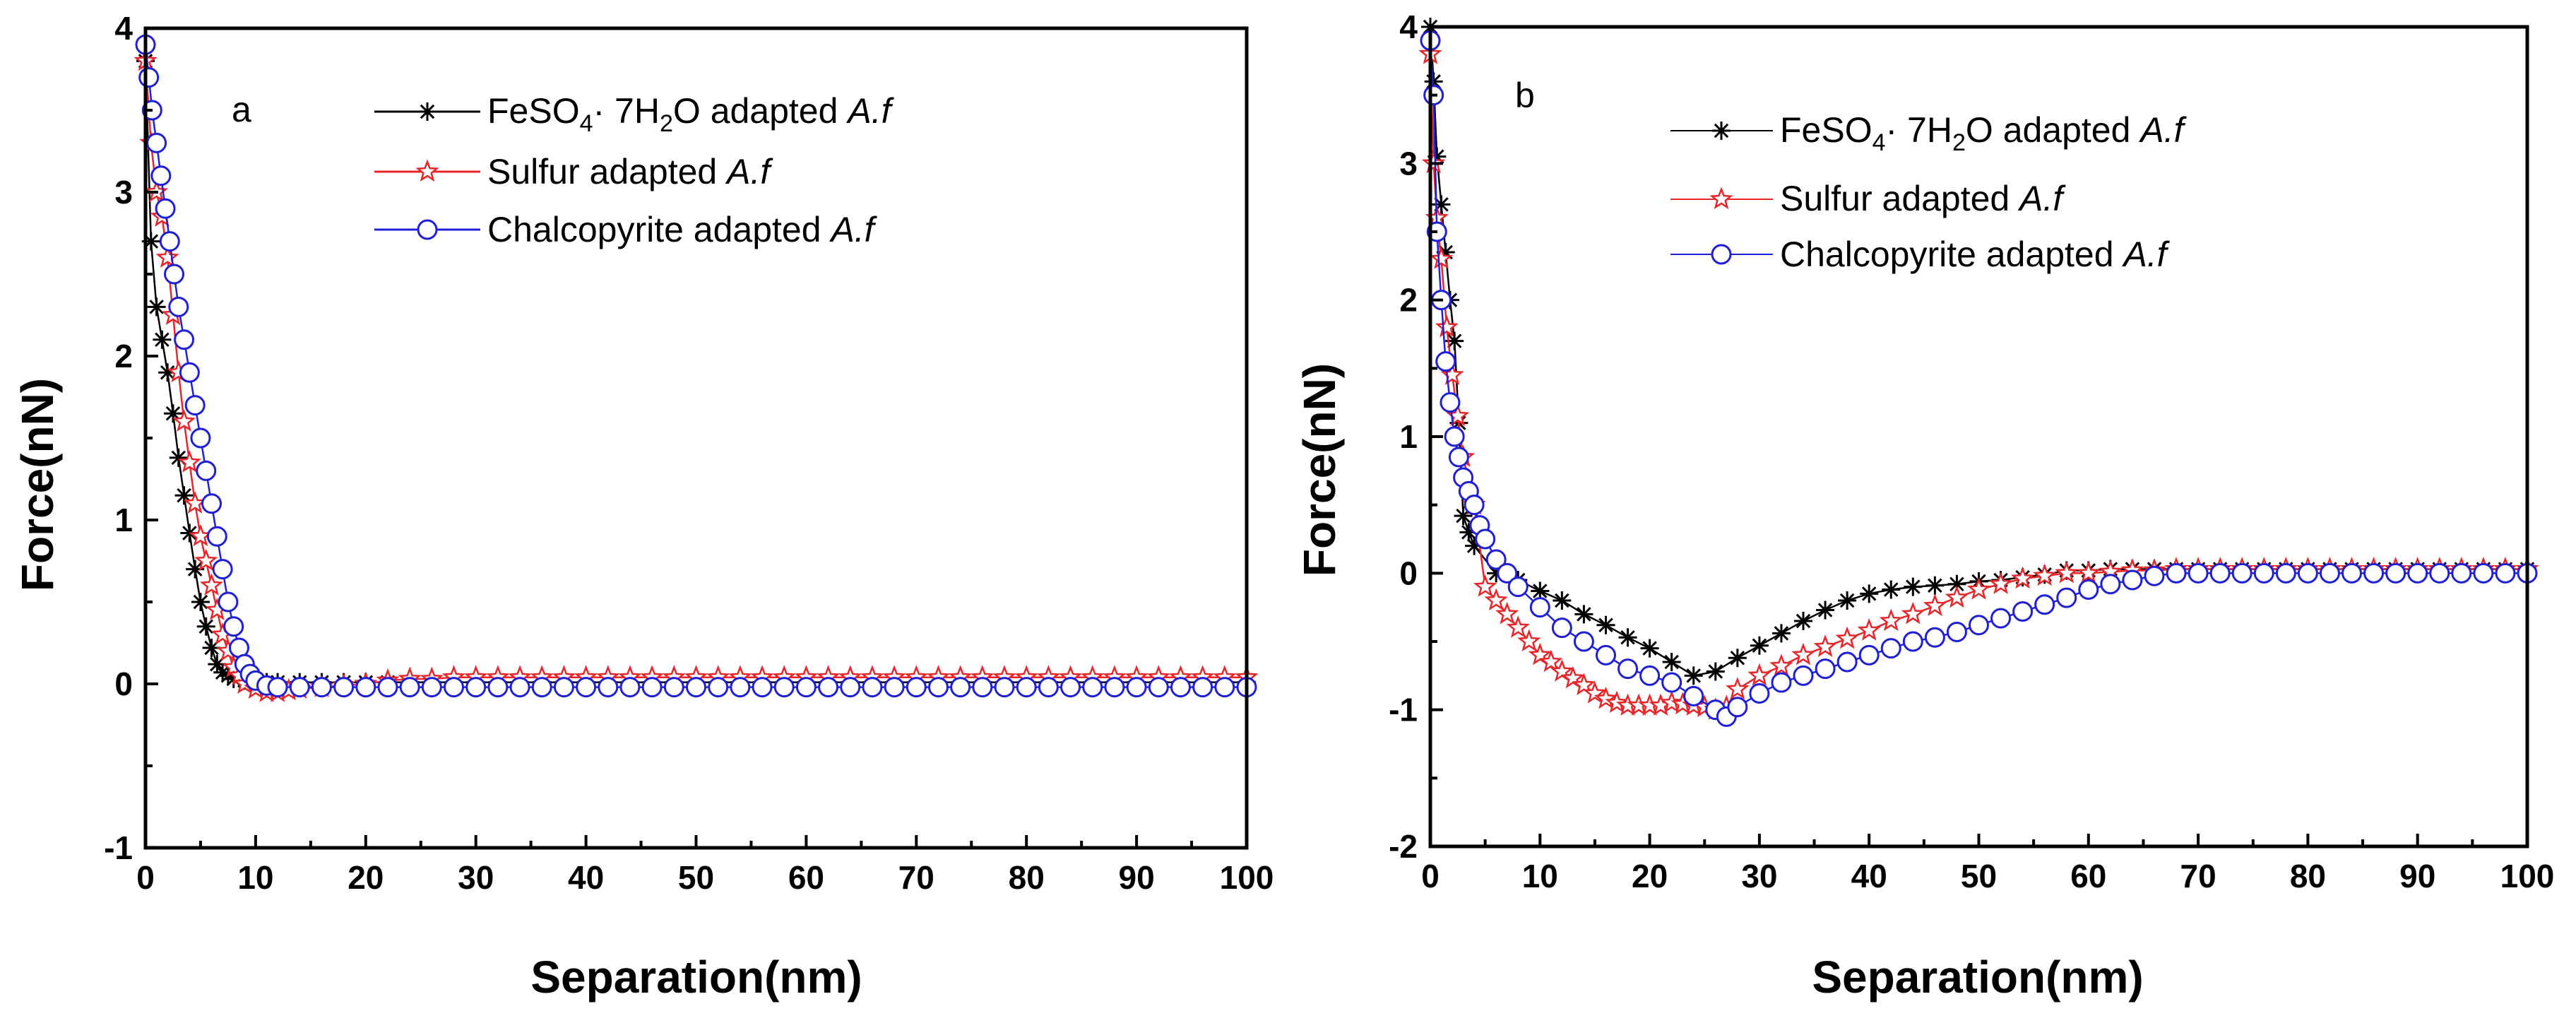 The image size is (2576, 1011). I want to click on y-tick-label: 3, so click(123, 192).